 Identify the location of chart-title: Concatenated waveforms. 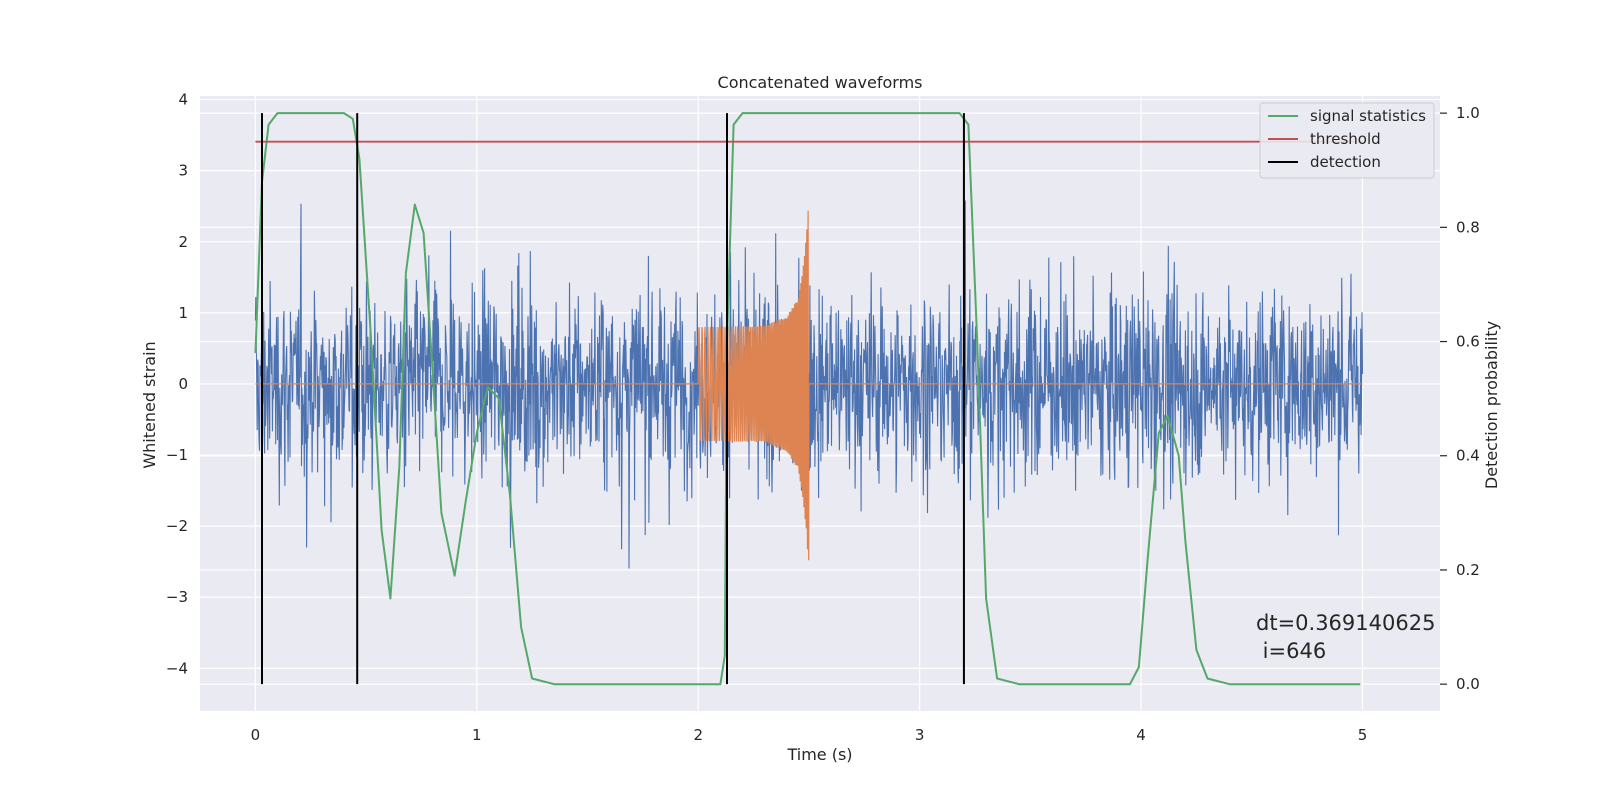
(820, 82).